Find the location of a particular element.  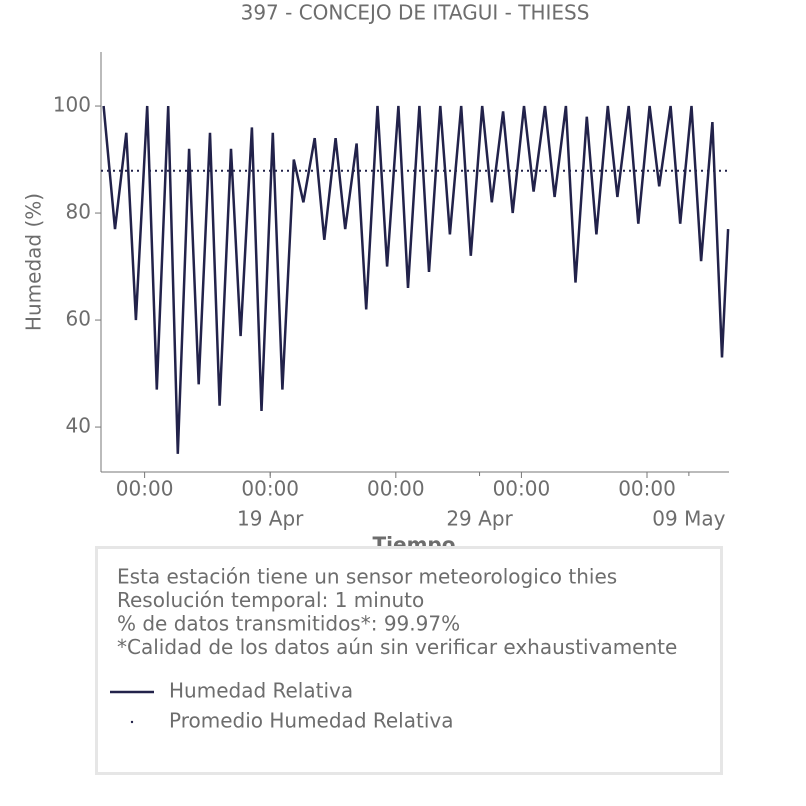

chart-title: 397 - CONCEJO DE ITAGUI - THIESS is located at coordinates (415, 13).